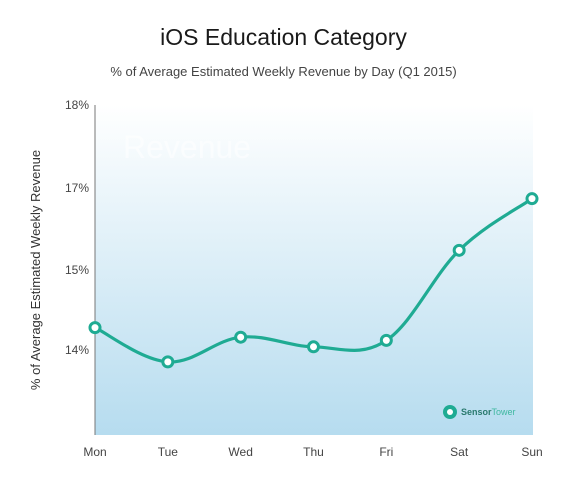  Describe the element at coordinates (459, 452) in the screenshot. I see `x-tick-label: Sat` at that location.